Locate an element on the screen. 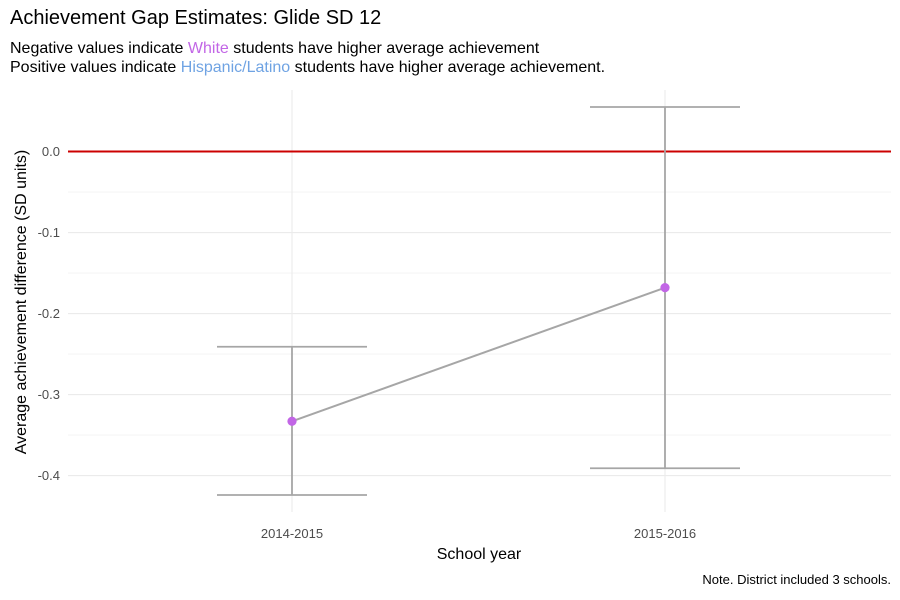 The height and width of the screenshot is (600, 900). y-tick-label-0: 0.0 is located at coordinates (51, 151).